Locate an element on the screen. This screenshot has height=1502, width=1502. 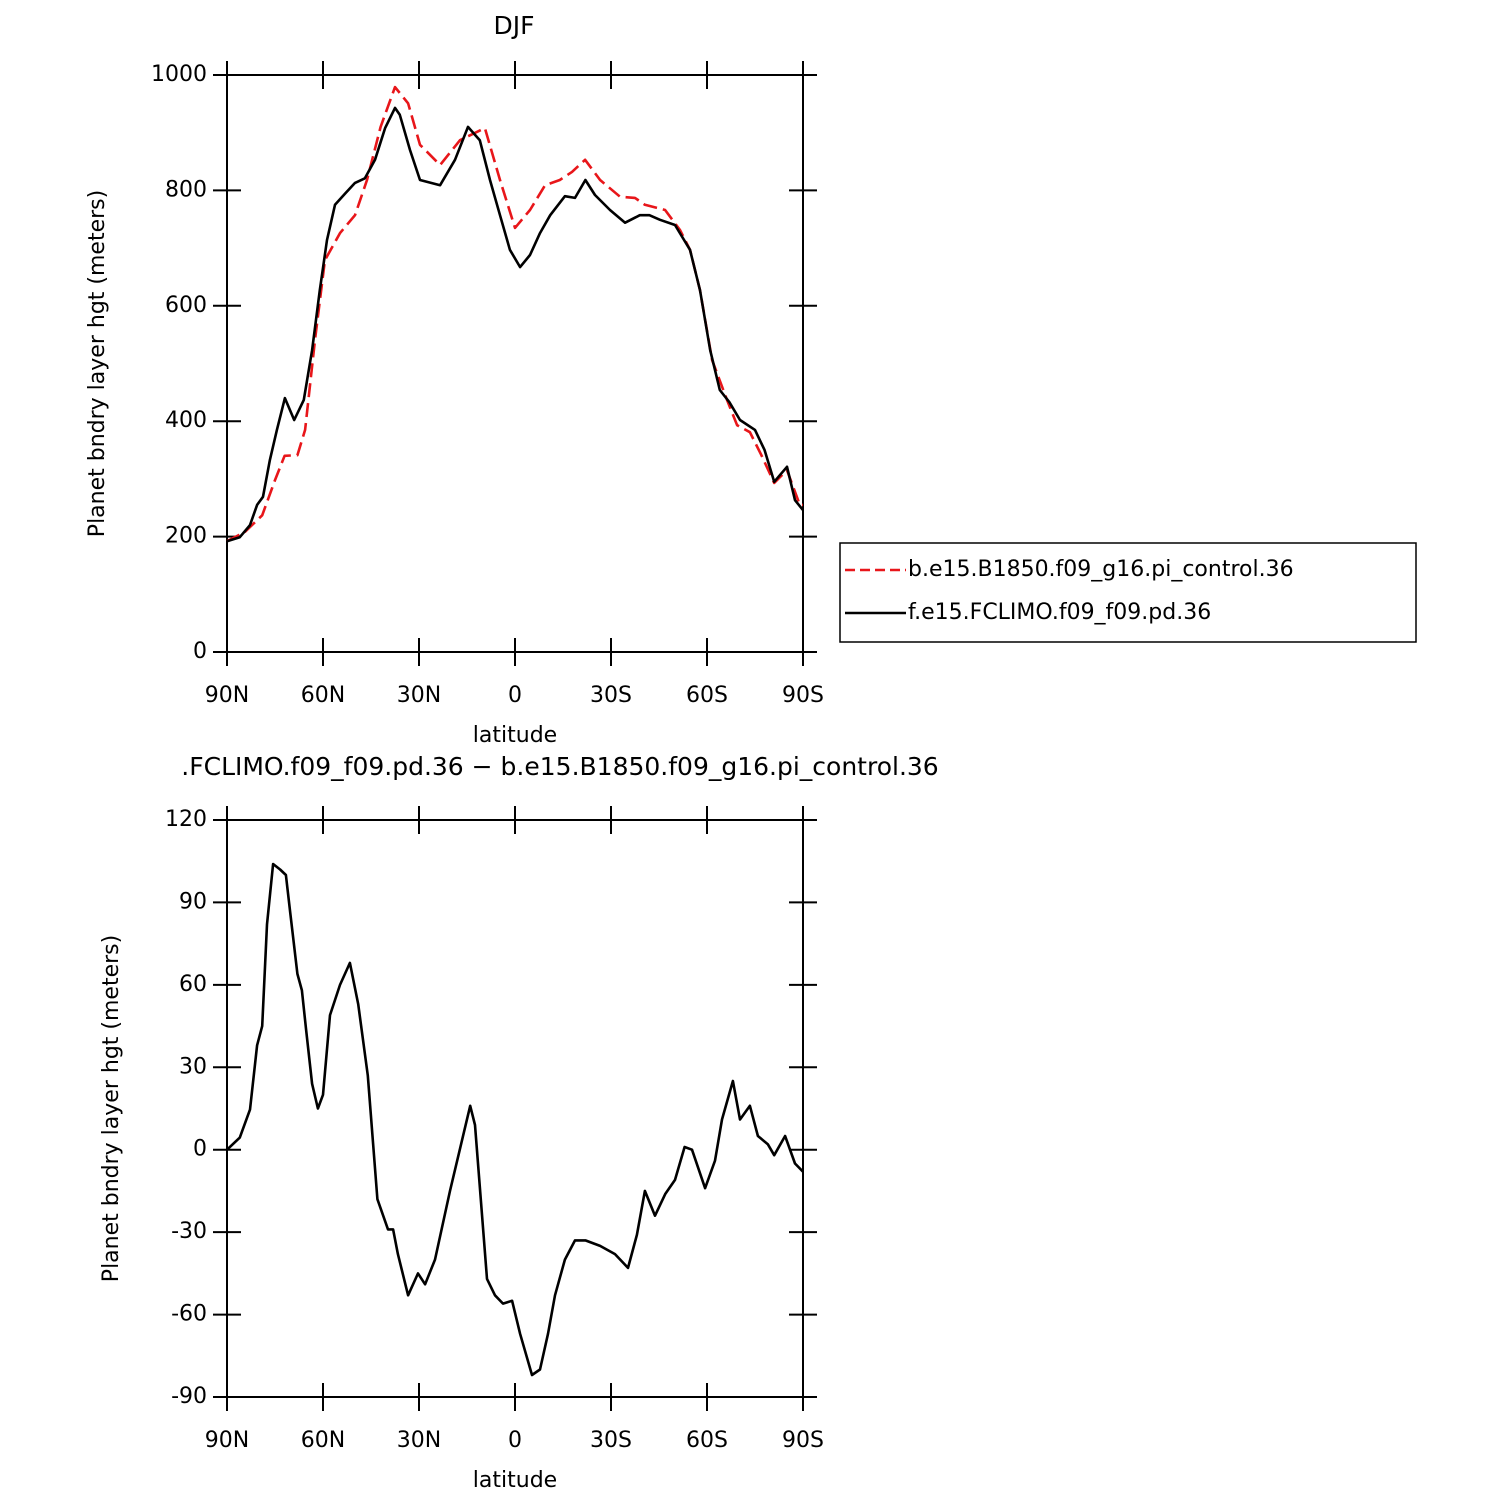
y-tick-label: -30 is located at coordinates (189, 1231).